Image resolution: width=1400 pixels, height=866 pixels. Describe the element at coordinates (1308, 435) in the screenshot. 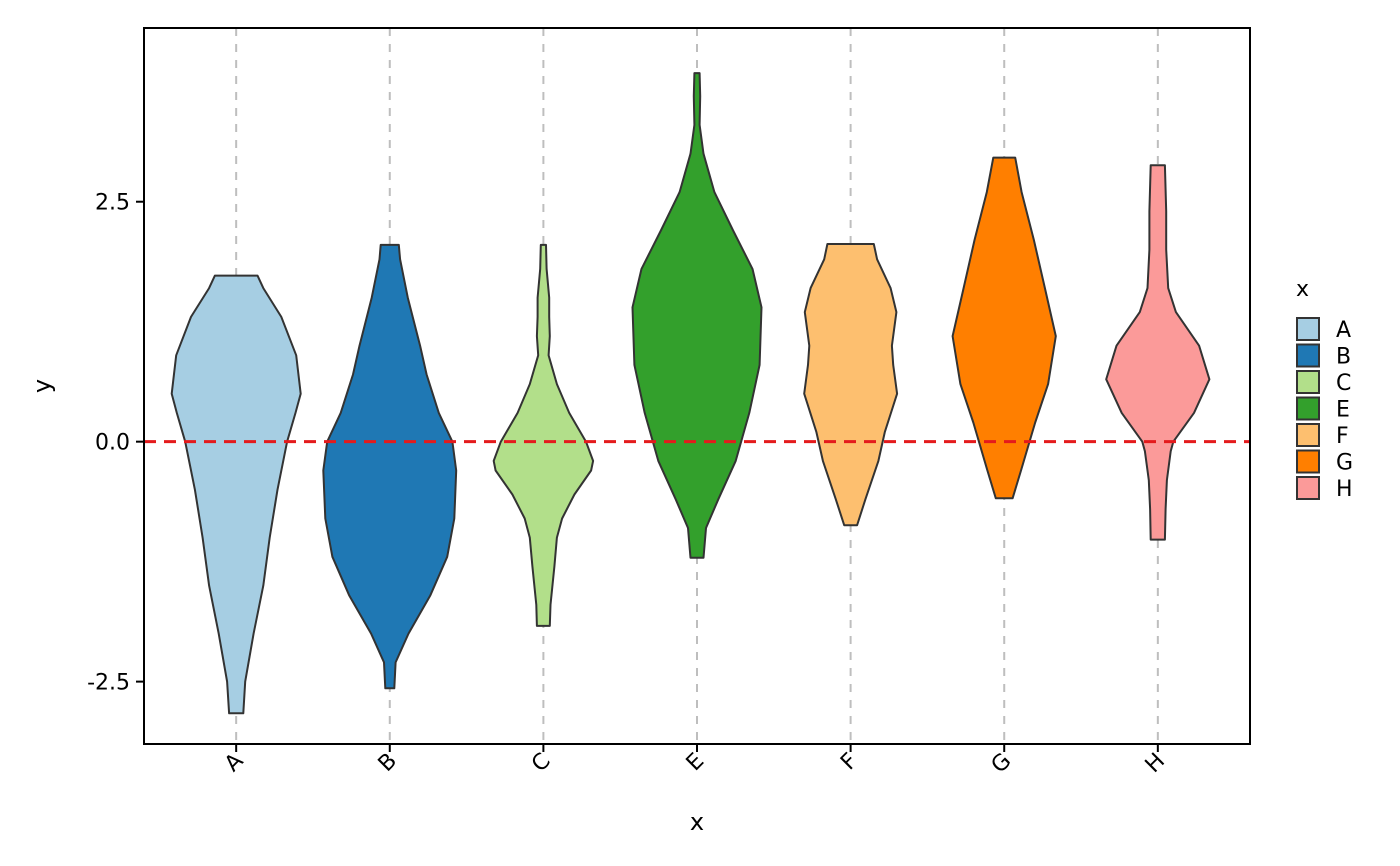

I see `legend-swatch-F` at that location.